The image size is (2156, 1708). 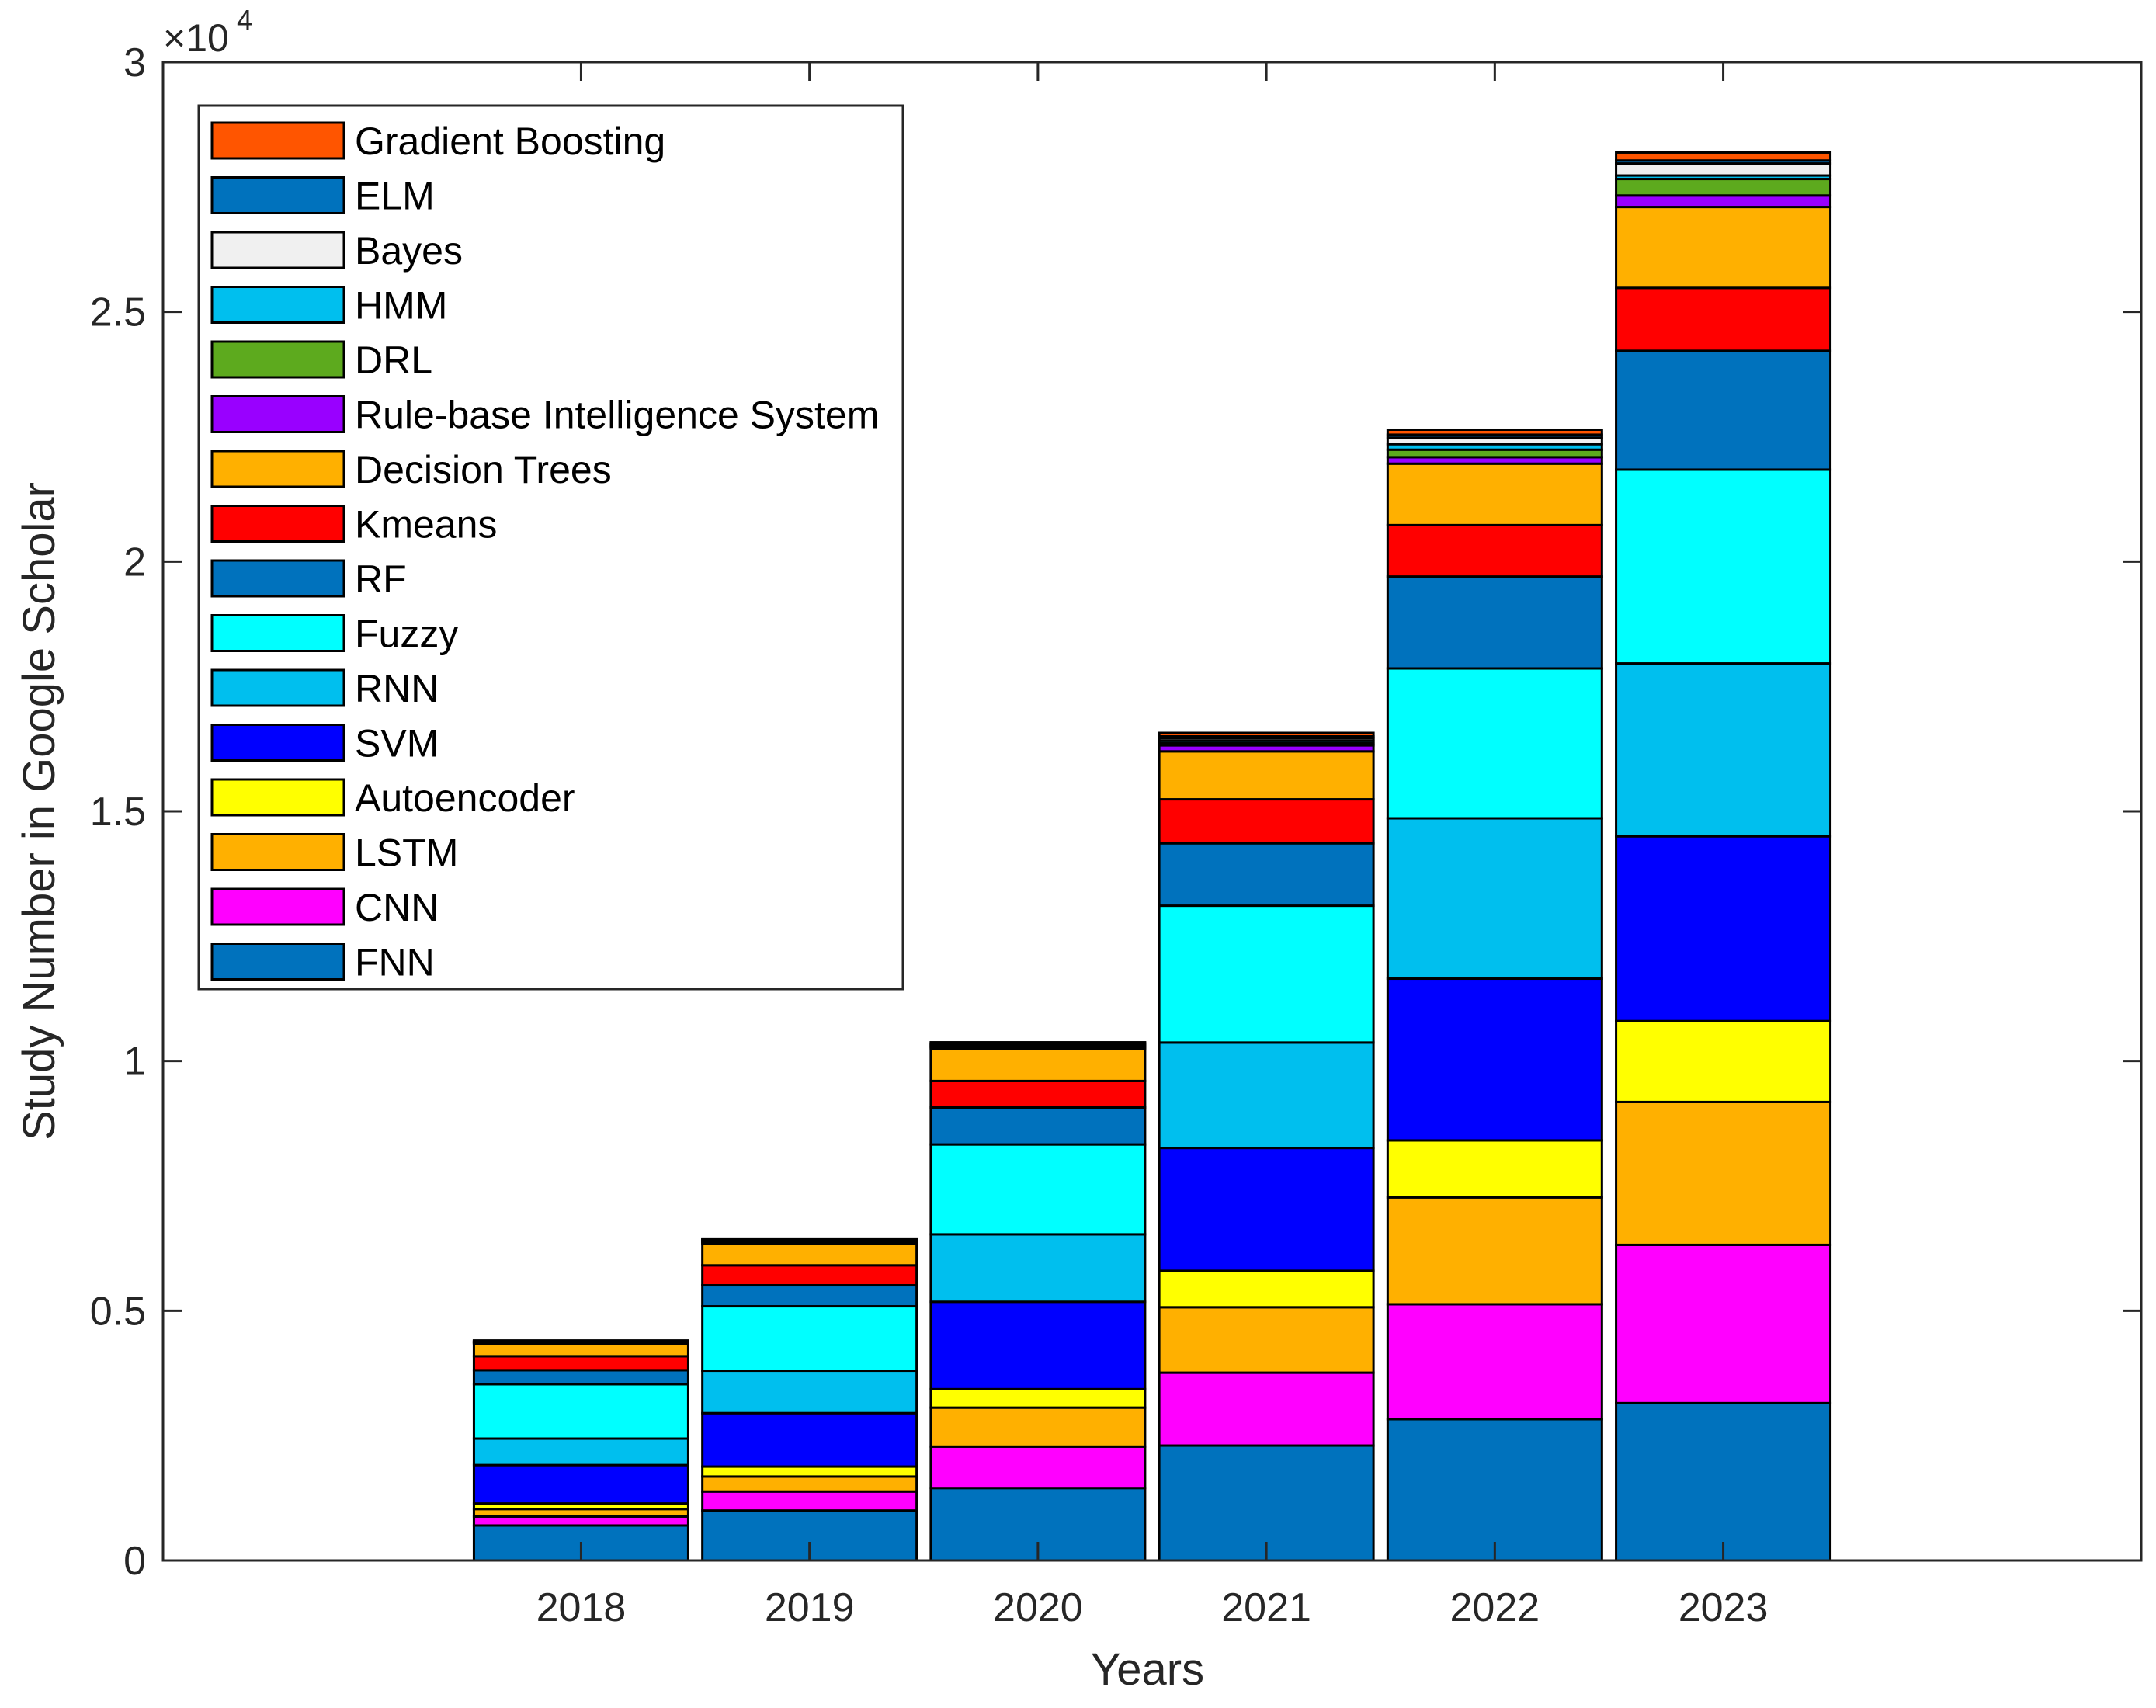 I want to click on bar-segment-svm-2018, so click(x=581, y=1484).